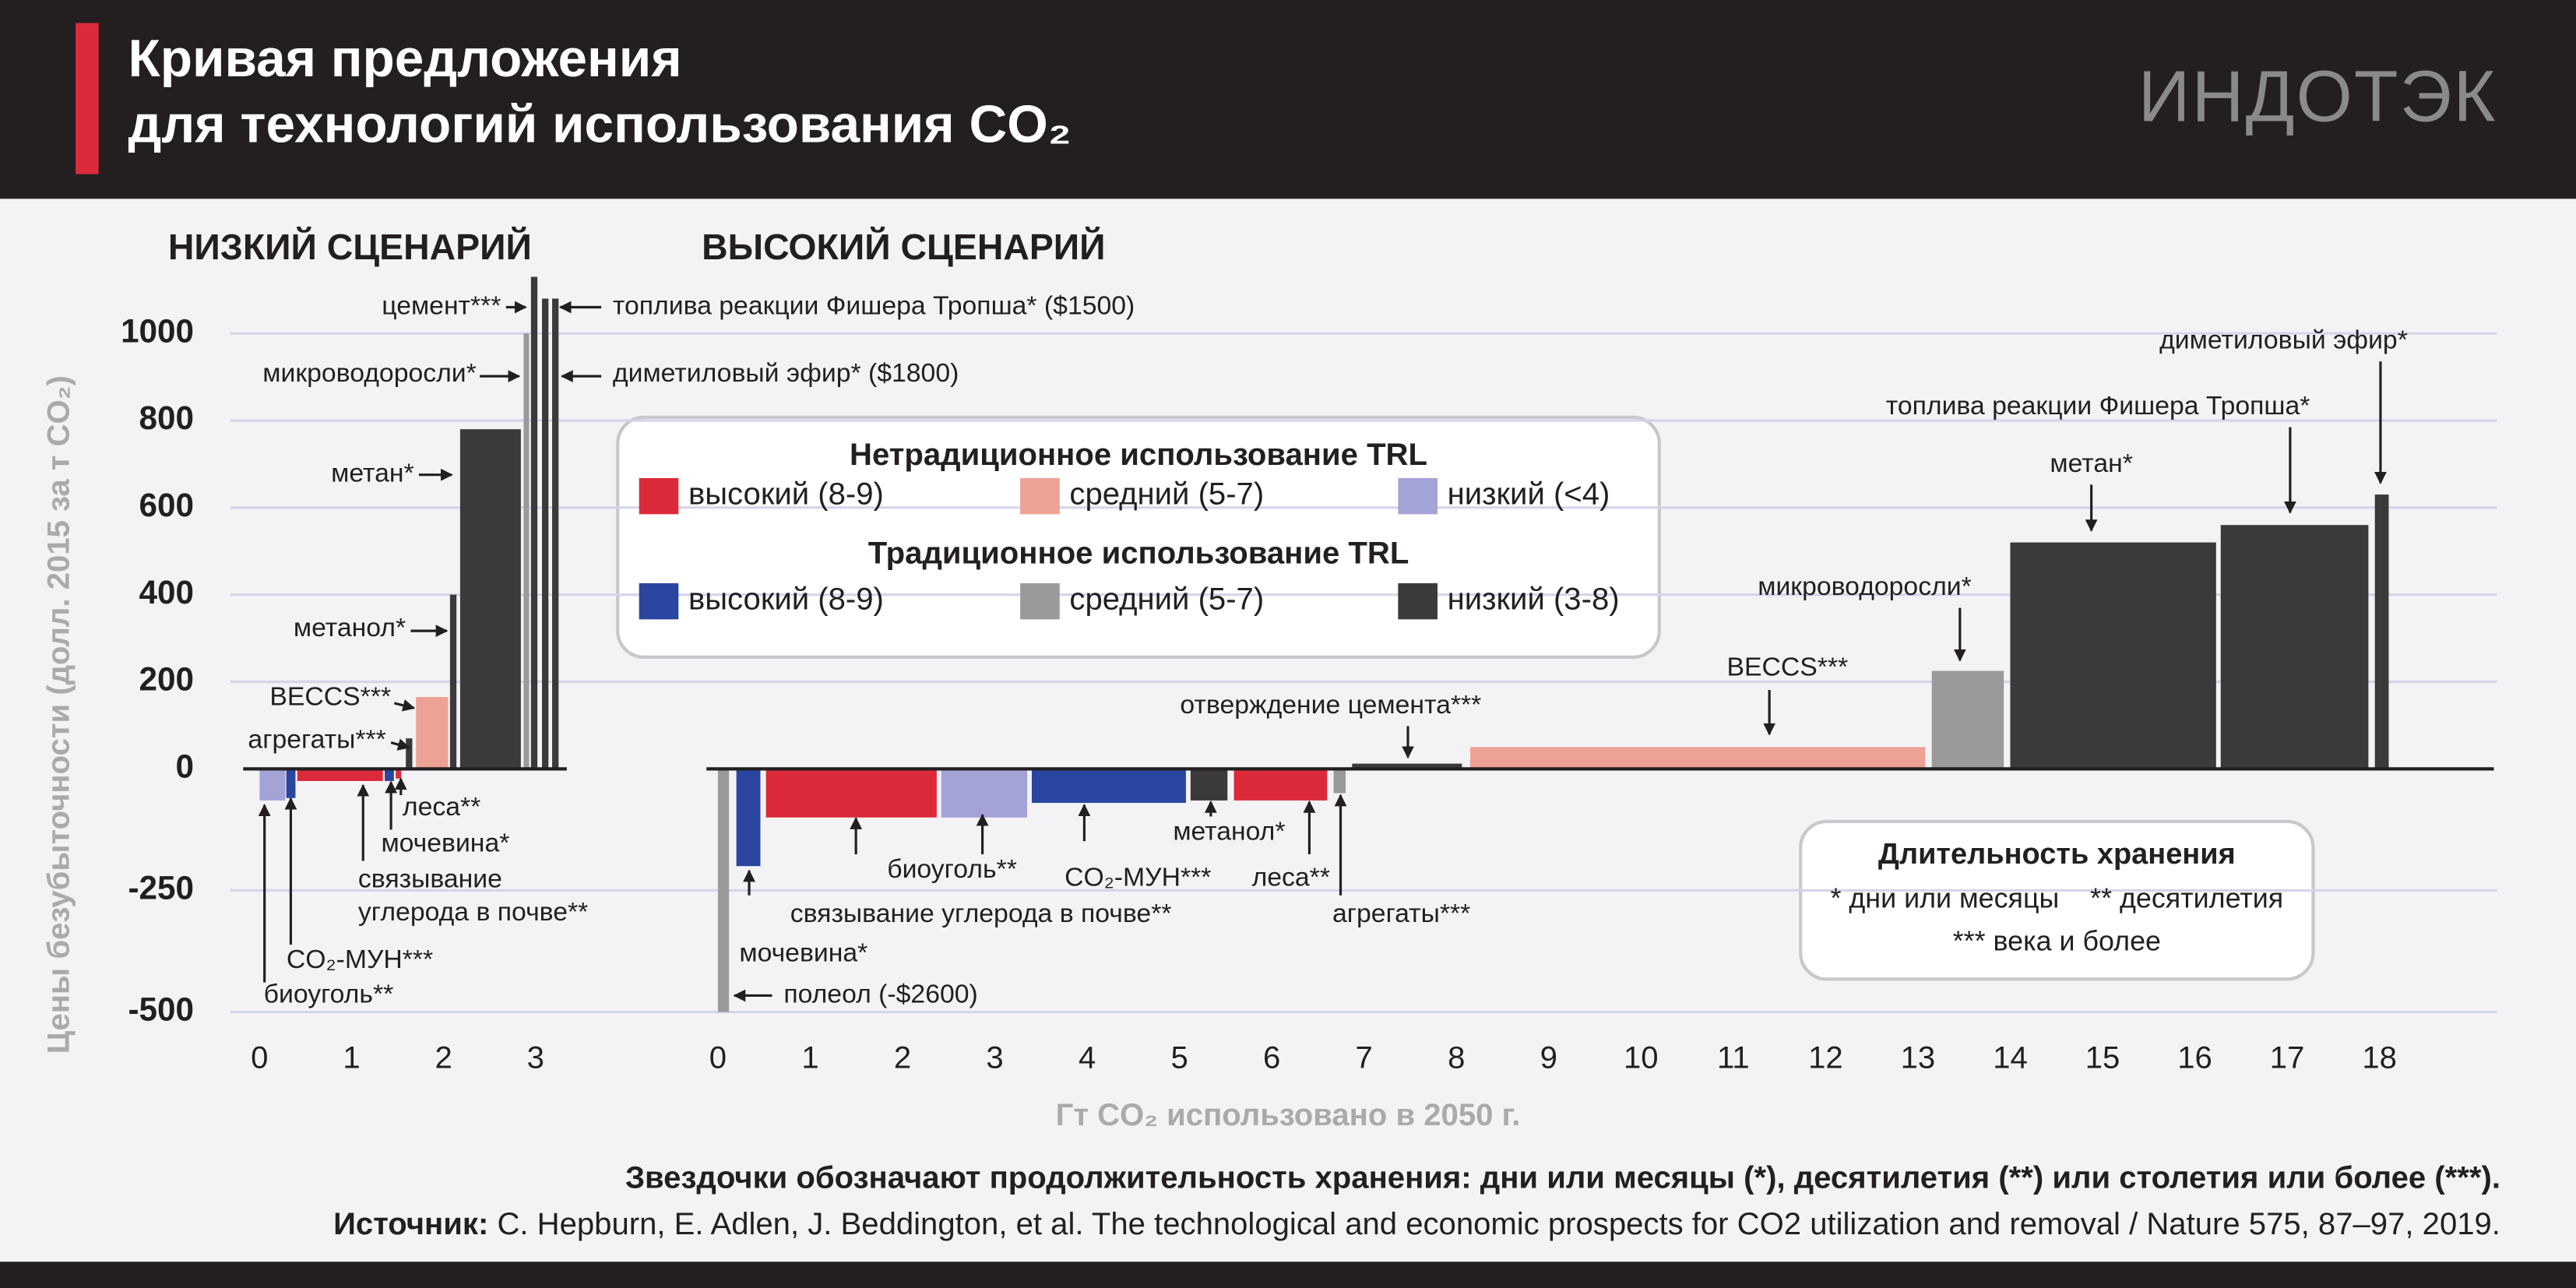 The image size is (2576, 1288). What do you see at coordinates (2010, 1057) in the screenshot?
I see `x-tick-label: 14` at bounding box center [2010, 1057].